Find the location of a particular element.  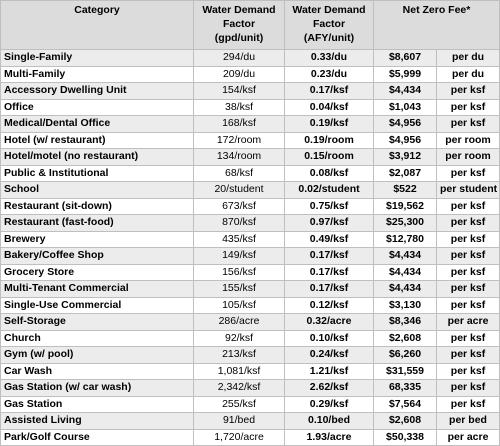

afy-factor-cell: 0.12/ksf is located at coordinates (329, 305).